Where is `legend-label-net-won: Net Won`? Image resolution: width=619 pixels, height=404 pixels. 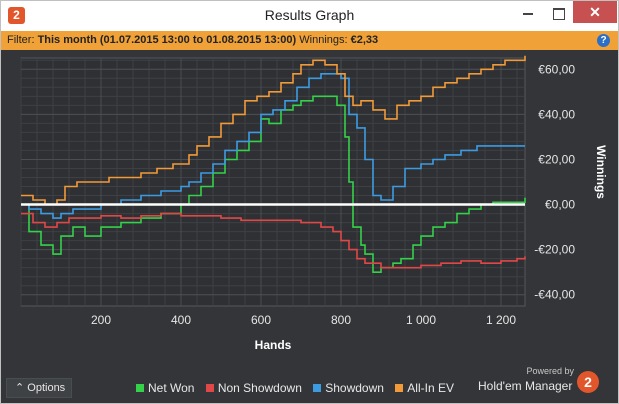 legend-label-net-won: Net Won is located at coordinates (171, 388).